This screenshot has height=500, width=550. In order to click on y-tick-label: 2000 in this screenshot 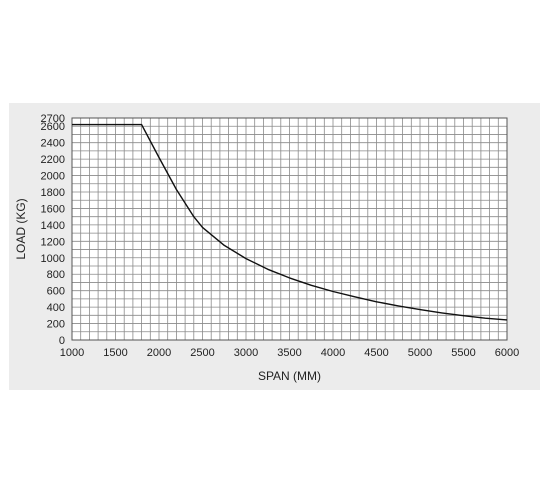, I will do `click(53, 177)`.